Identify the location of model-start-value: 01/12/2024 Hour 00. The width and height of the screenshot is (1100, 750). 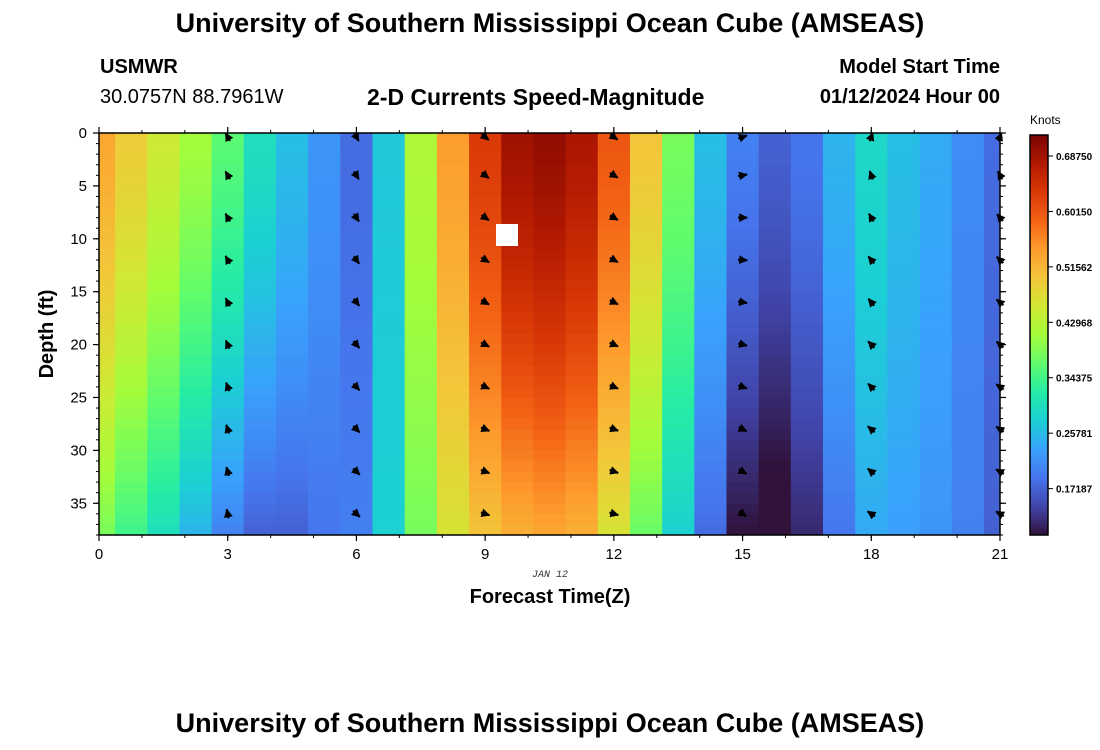
(909, 97).